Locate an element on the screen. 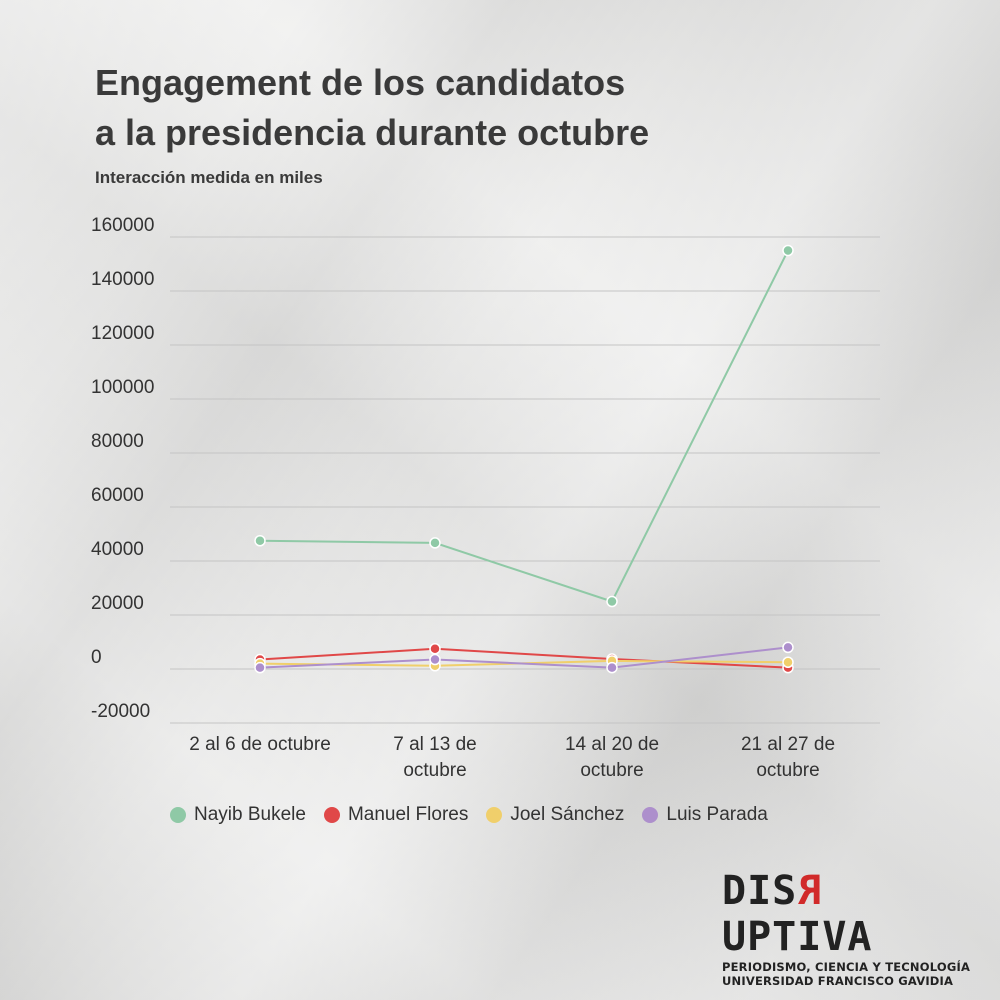 The height and width of the screenshot is (1000, 1000). y-tick-label: 140000 is located at coordinates (122, 279).